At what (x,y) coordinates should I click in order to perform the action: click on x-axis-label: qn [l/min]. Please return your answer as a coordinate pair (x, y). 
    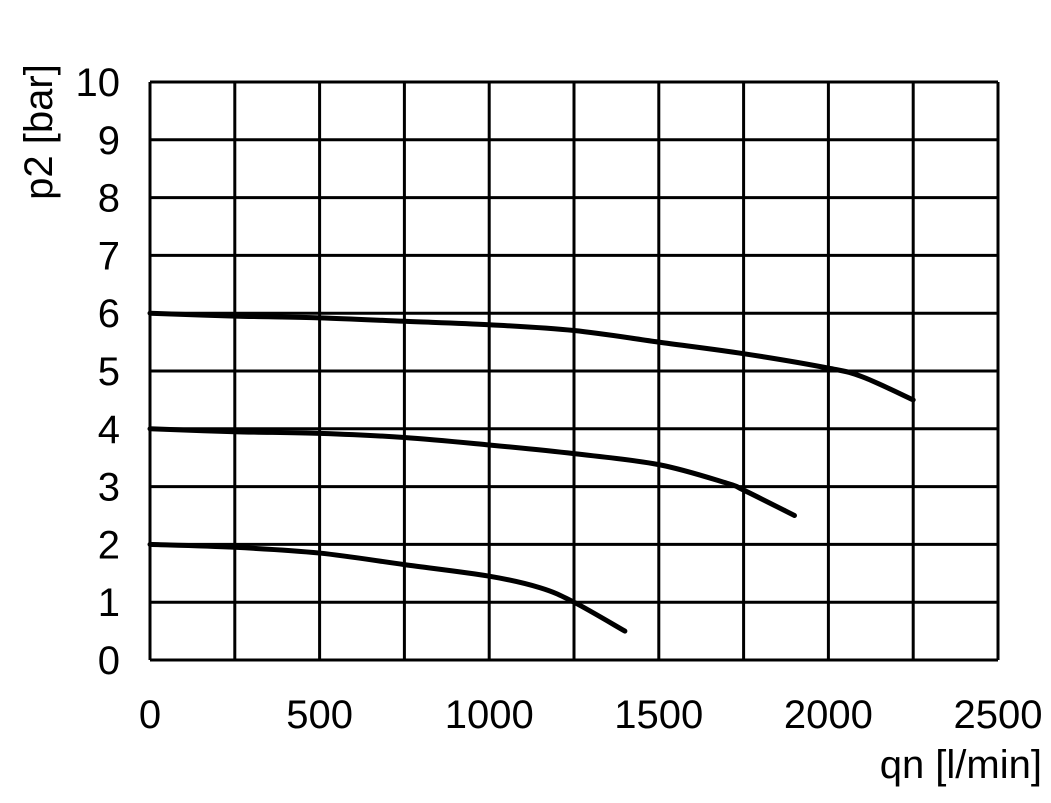
    Looking at the image, I should click on (961, 765).